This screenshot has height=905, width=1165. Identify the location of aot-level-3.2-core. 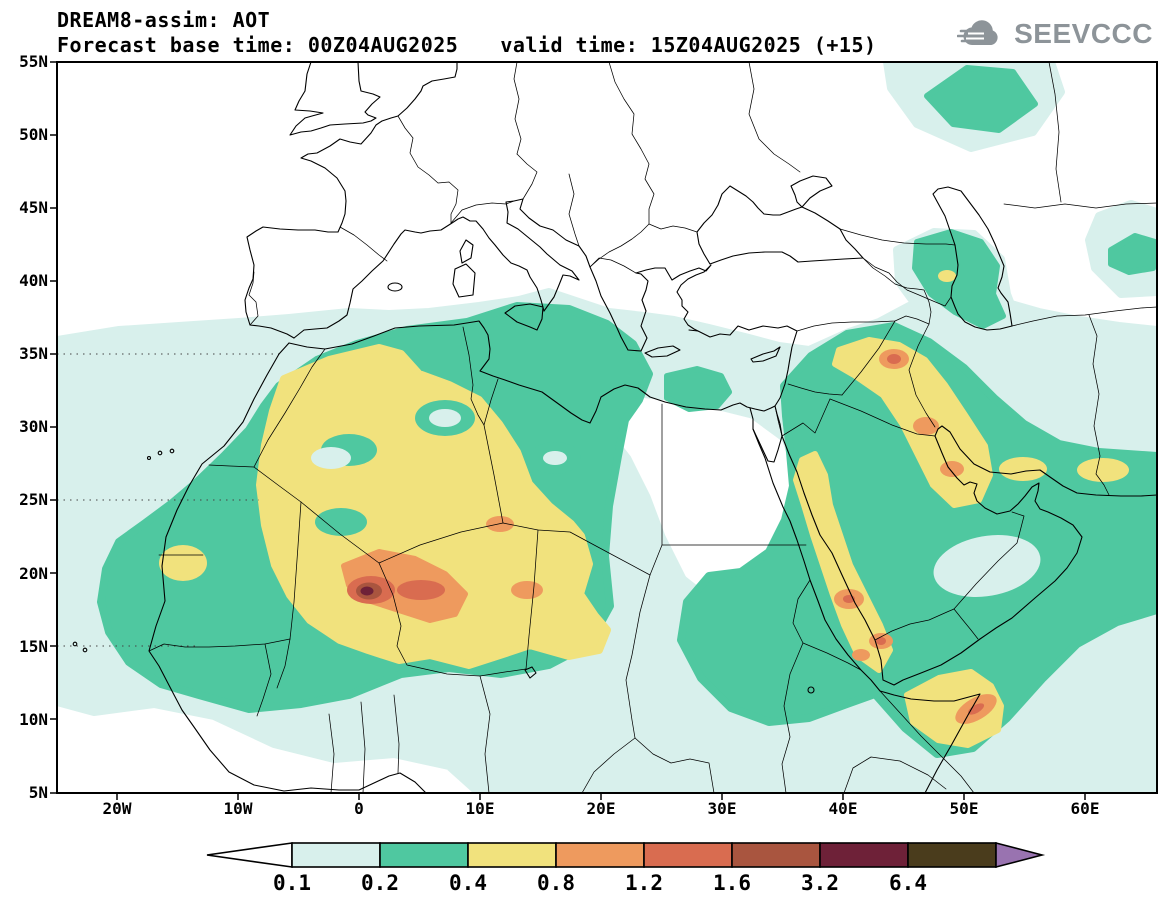
(367, 591).